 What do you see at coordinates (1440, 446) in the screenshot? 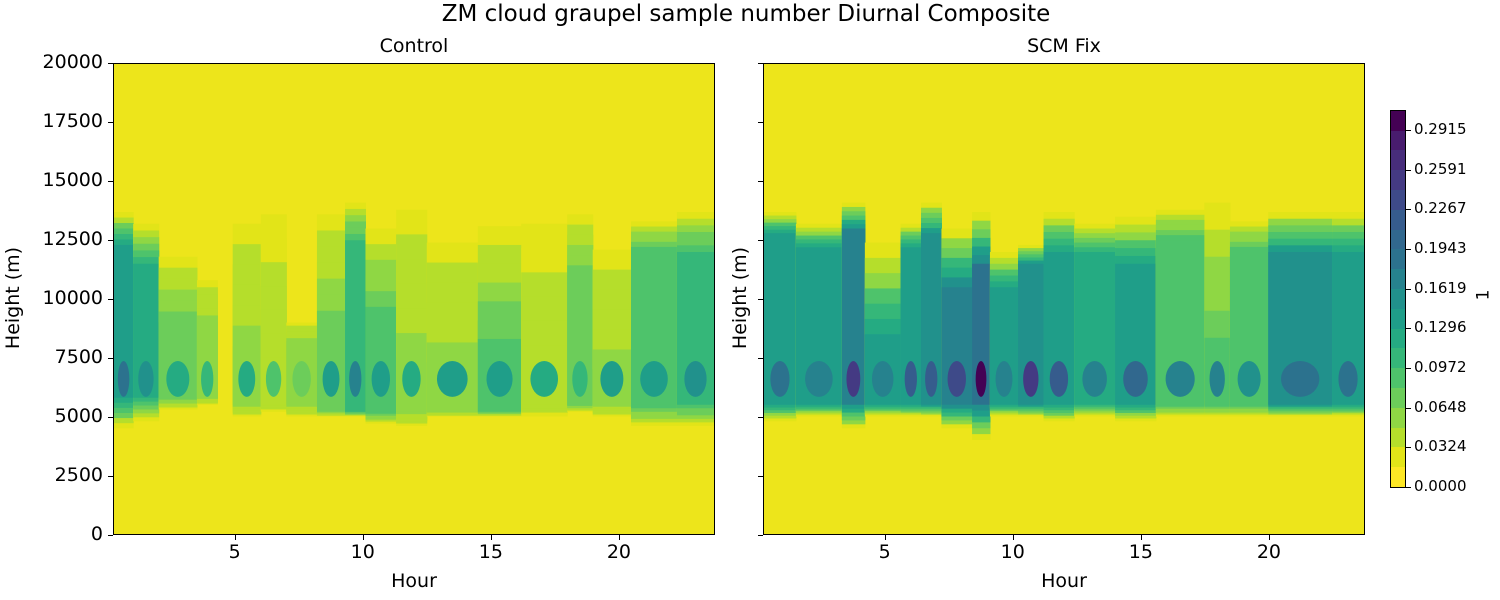
I see `colorbar-tick-label: 0.0324` at bounding box center [1440, 446].